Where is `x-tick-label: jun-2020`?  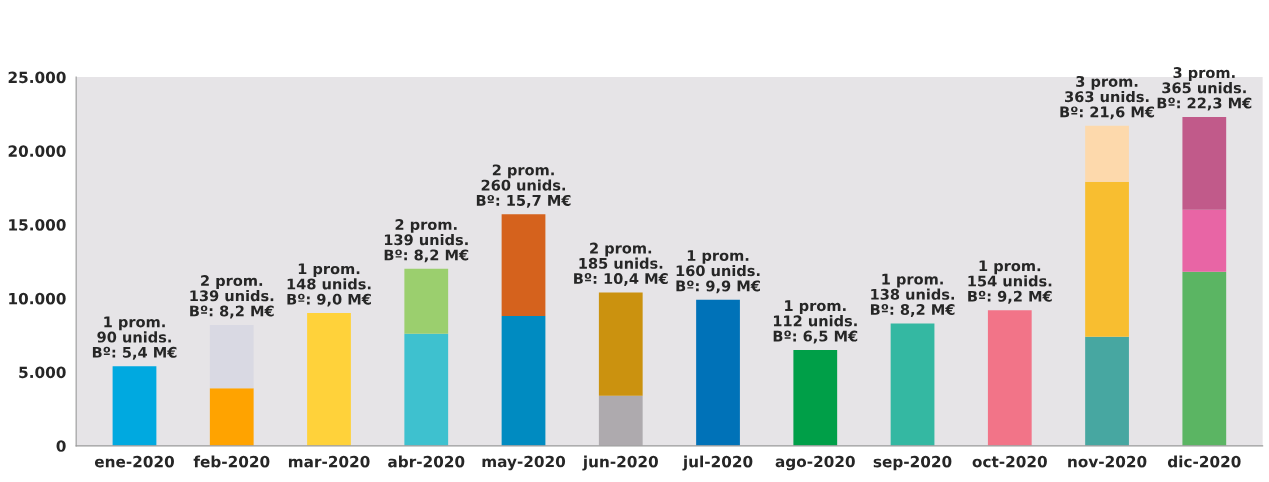
x-tick-label: jun-2020 is located at coordinates (620, 463).